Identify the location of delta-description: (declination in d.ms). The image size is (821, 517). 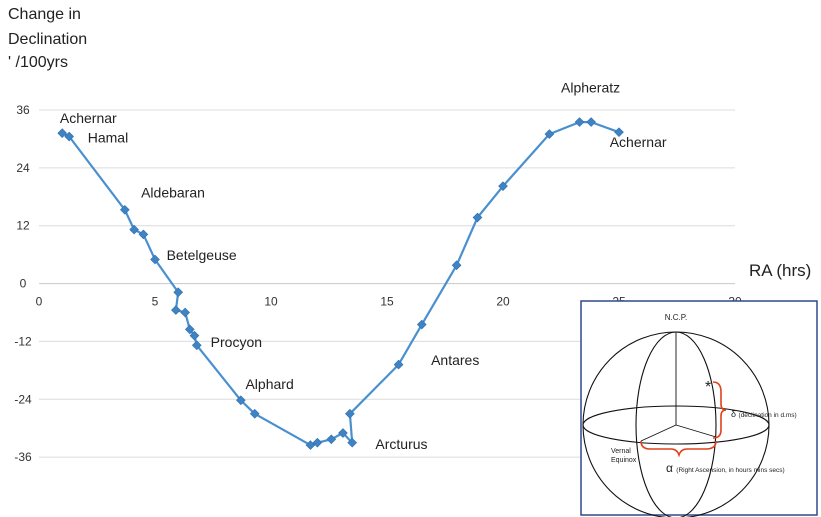
(768, 415).